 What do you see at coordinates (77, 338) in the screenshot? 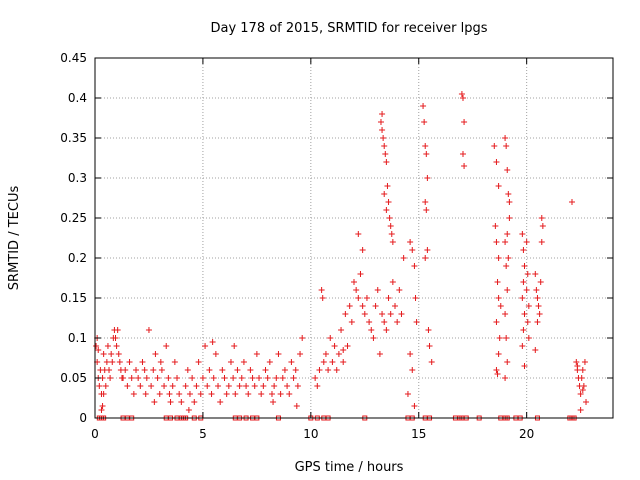
I see `y-tick-label: 0.1` at bounding box center [77, 338].